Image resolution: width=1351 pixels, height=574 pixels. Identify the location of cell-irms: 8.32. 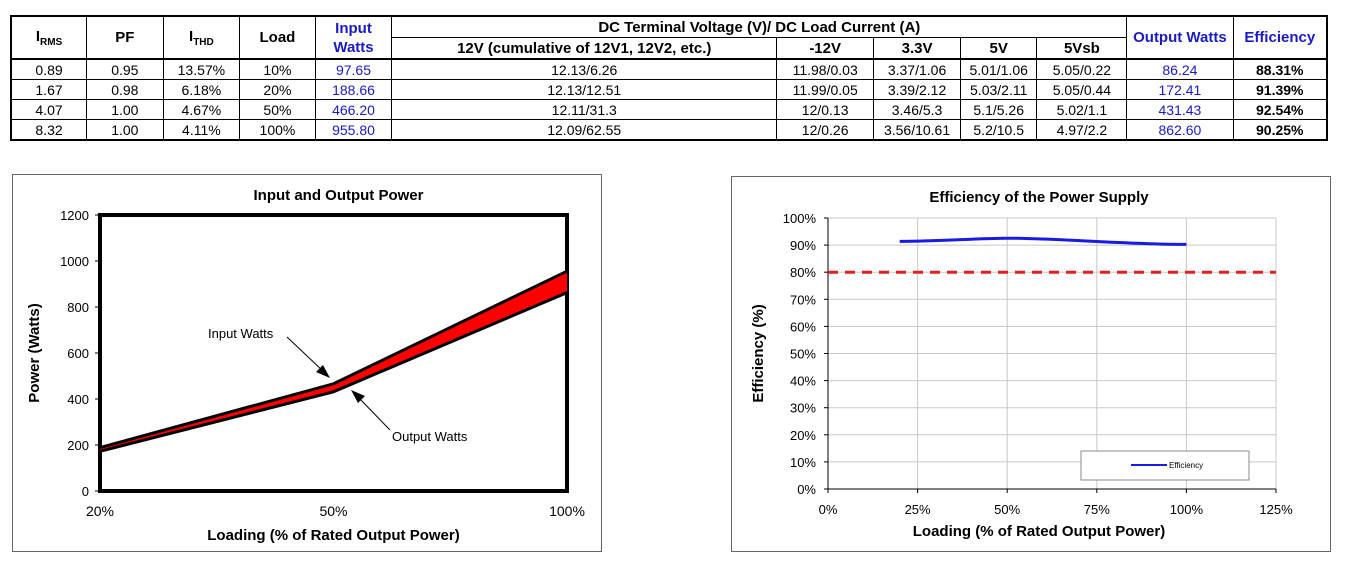
(49, 130).